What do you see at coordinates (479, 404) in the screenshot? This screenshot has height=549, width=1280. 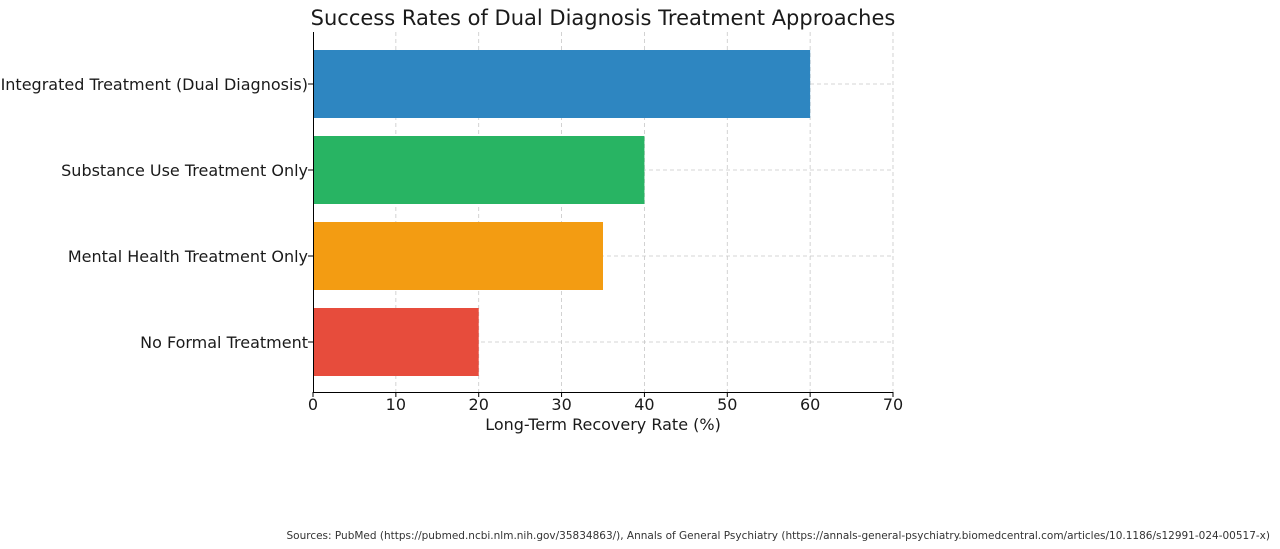 I see `x-tick-label: 20` at bounding box center [479, 404].